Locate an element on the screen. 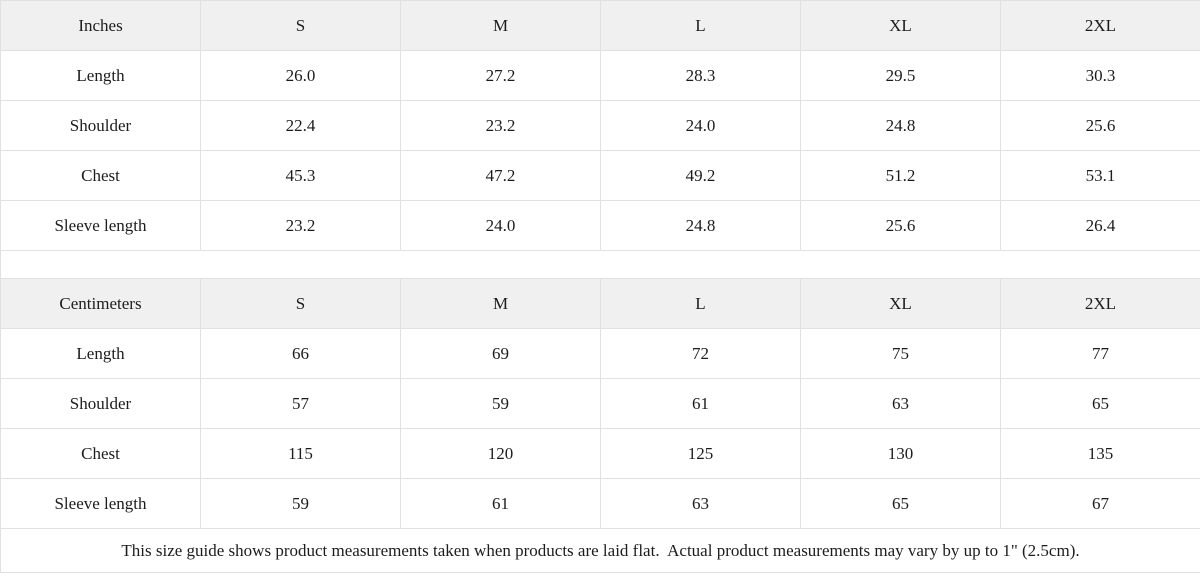 This screenshot has width=1200, height=580. centimeters-header-row: Centimeters S M L XL 2XL is located at coordinates (600, 303).